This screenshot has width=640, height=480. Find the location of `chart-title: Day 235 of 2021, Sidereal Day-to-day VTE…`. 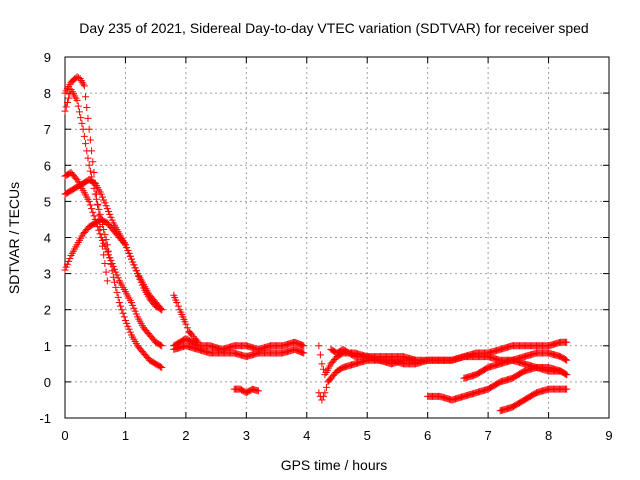

chart-title: Day 235 of 2021, Sidereal Day-to-day VTE… is located at coordinates (333, 28).